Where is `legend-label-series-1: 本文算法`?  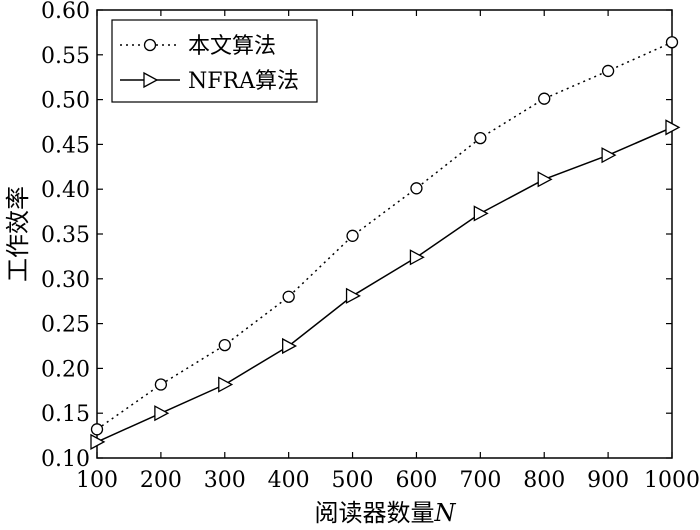 legend-label-series-1: 本文算法 is located at coordinates (232, 46).